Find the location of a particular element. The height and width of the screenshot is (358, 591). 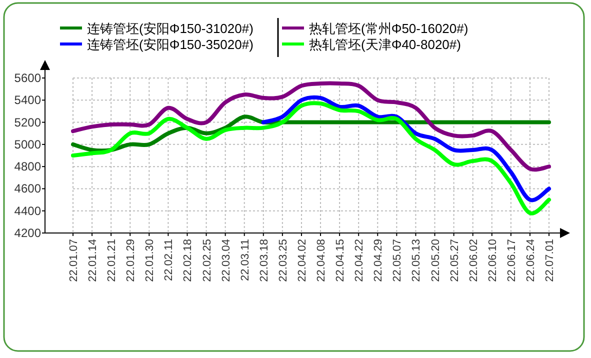

x-tick-label: 22.05.20 is located at coordinates (436, 260).